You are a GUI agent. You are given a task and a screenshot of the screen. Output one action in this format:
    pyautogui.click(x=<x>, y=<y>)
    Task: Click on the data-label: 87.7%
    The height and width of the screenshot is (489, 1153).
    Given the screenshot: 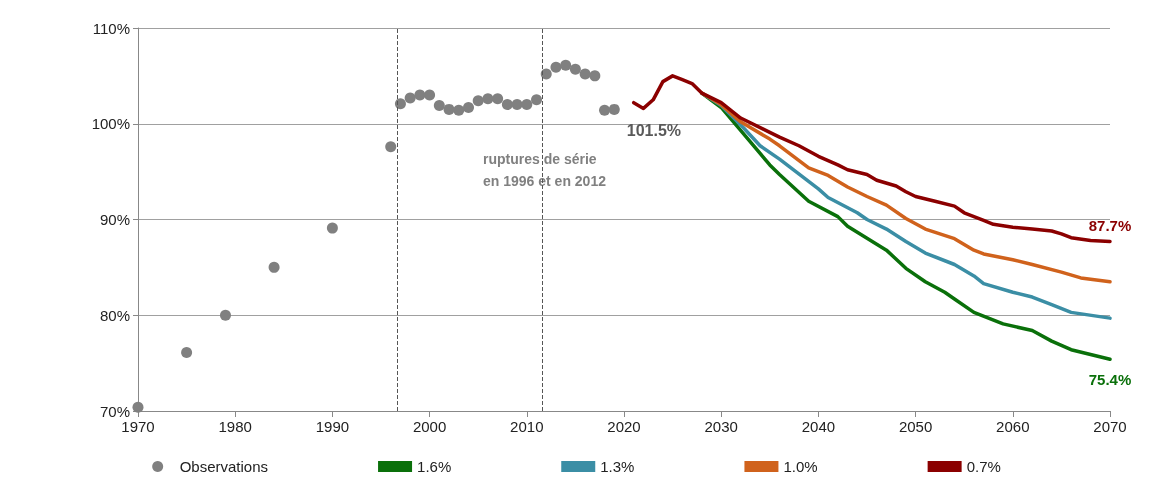 What is the action you would take?
    pyautogui.click(x=1110, y=225)
    